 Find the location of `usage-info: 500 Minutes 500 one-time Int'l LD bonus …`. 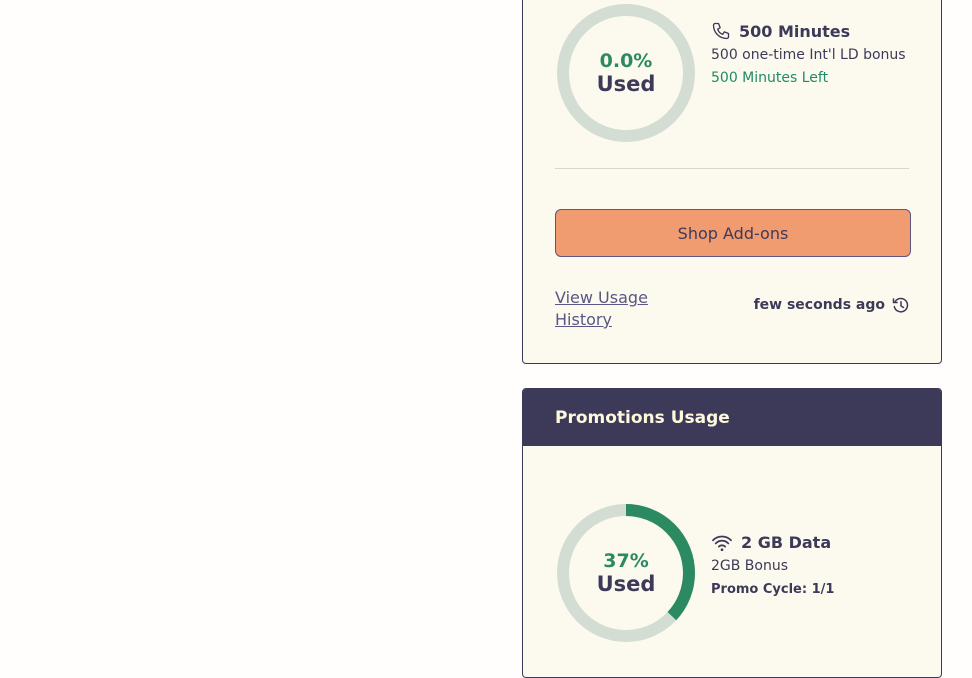

usage-info: 500 Minutes 500 one-time Int'l LD bonus … is located at coordinates (811, 54).